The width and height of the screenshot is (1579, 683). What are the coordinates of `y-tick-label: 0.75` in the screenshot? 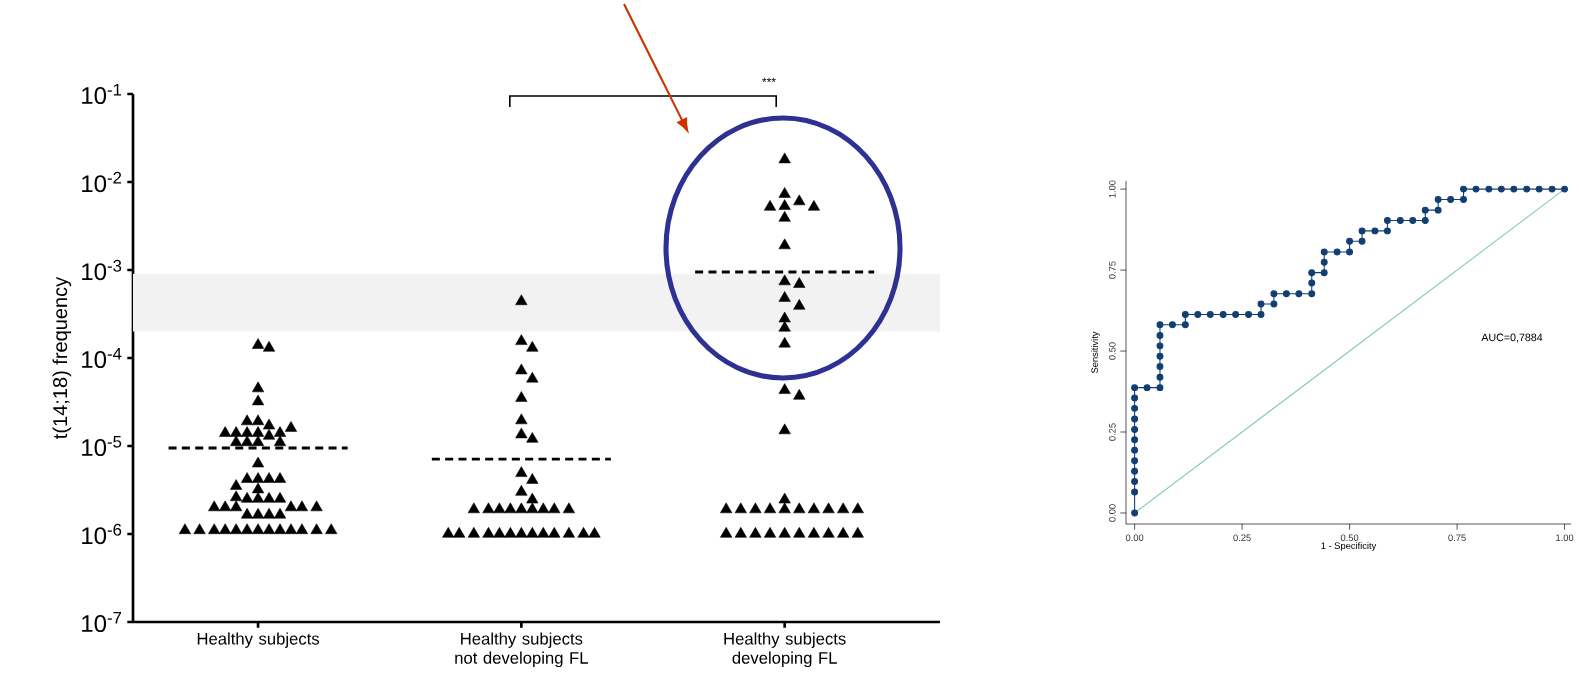 It's located at (1112, 270).